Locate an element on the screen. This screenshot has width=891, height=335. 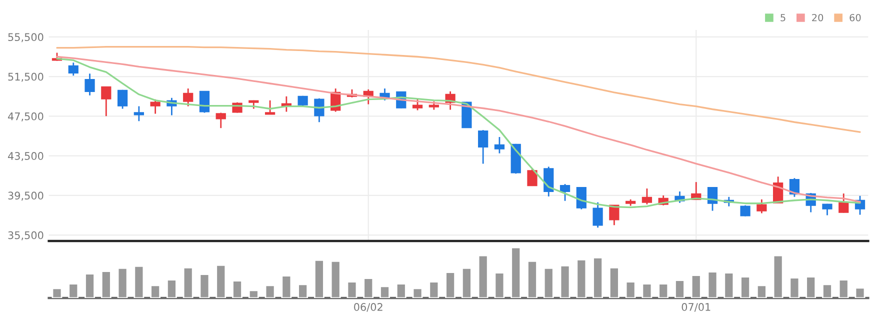
y-tick-label: 51,500 is located at coordinates (26, 77).